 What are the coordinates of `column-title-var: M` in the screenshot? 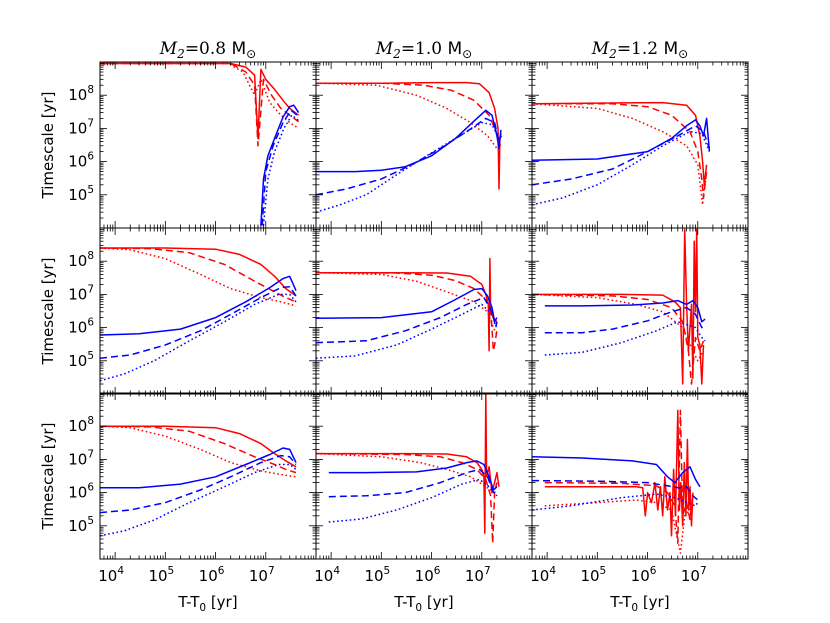 It's located at (384, 49).